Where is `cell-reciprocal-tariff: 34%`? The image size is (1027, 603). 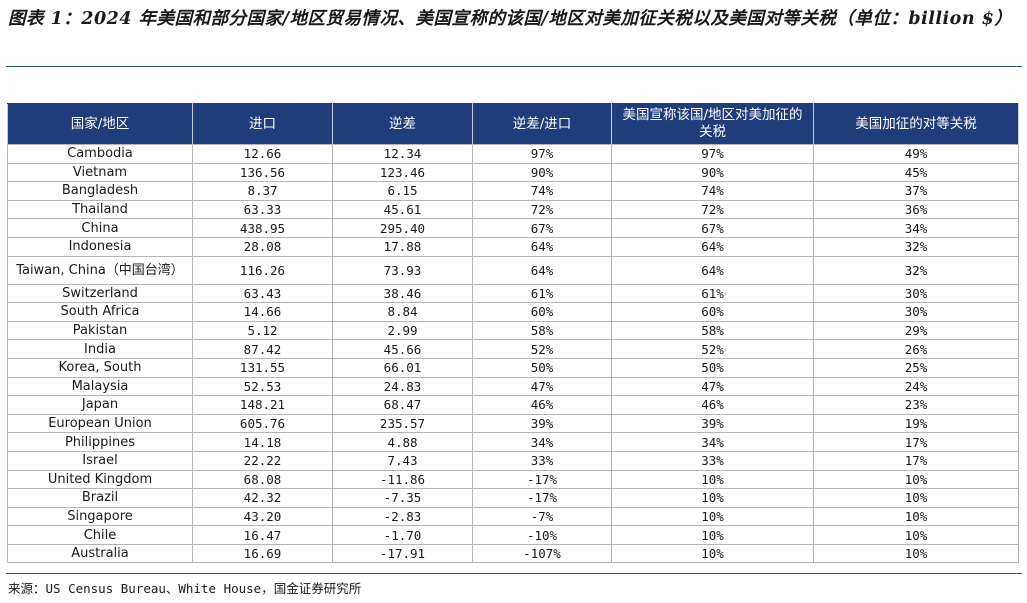 cell-reciprocal-tariff: 34% is located at coordinates (916, 228).